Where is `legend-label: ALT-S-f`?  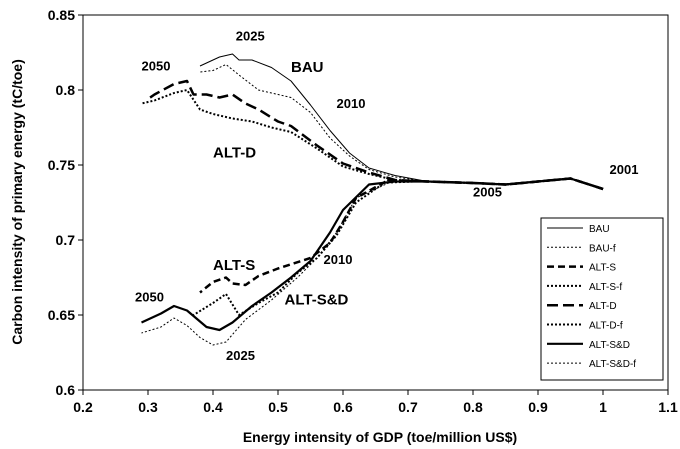
legend-label: ALT-S-f is located at coordinates (605, 287).